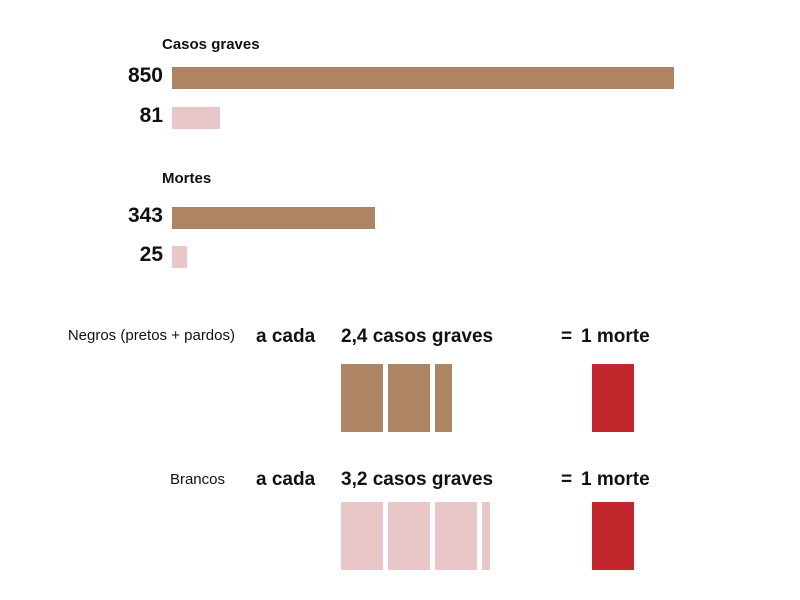  What do you see at coordinates (615, 479) in the screenshot?
I see `ratio-result-brancos: 1 morte` at bounding box center [615, 479].